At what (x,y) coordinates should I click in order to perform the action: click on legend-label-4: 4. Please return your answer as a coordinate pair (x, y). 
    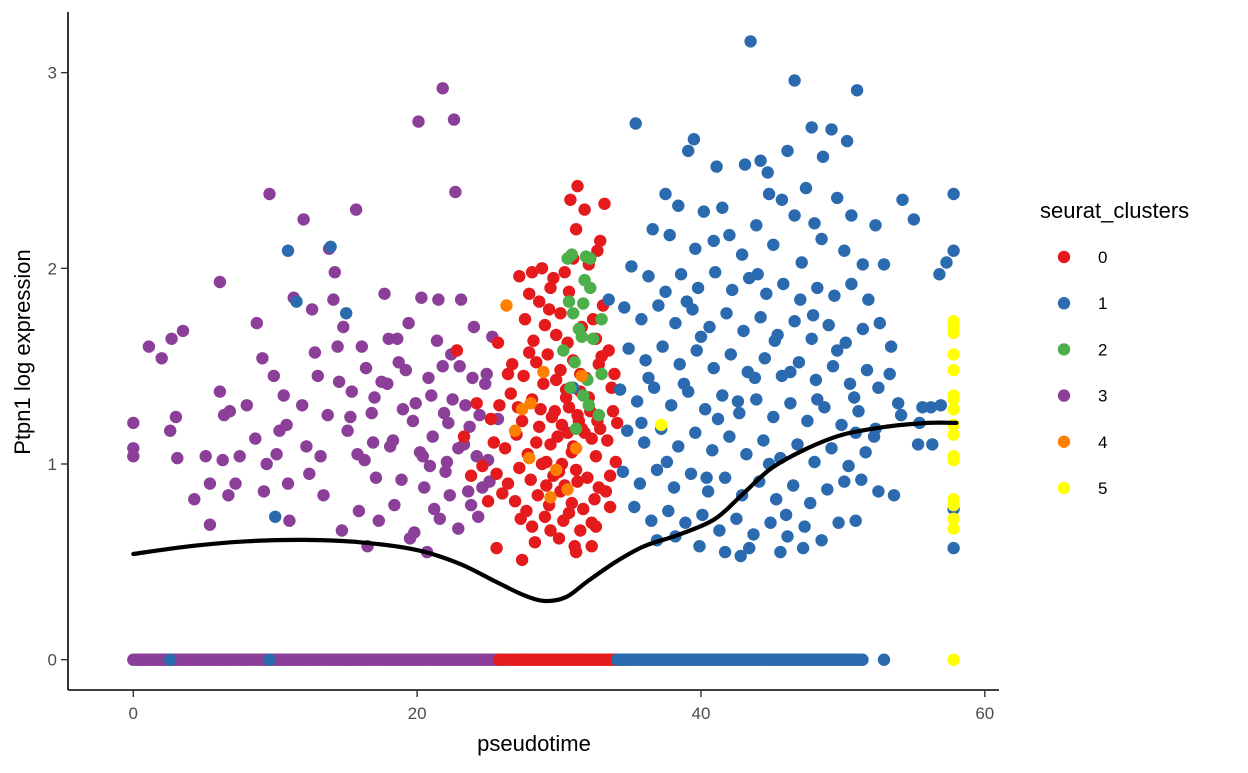
    Looking at the image, I should click on (1102, 442).